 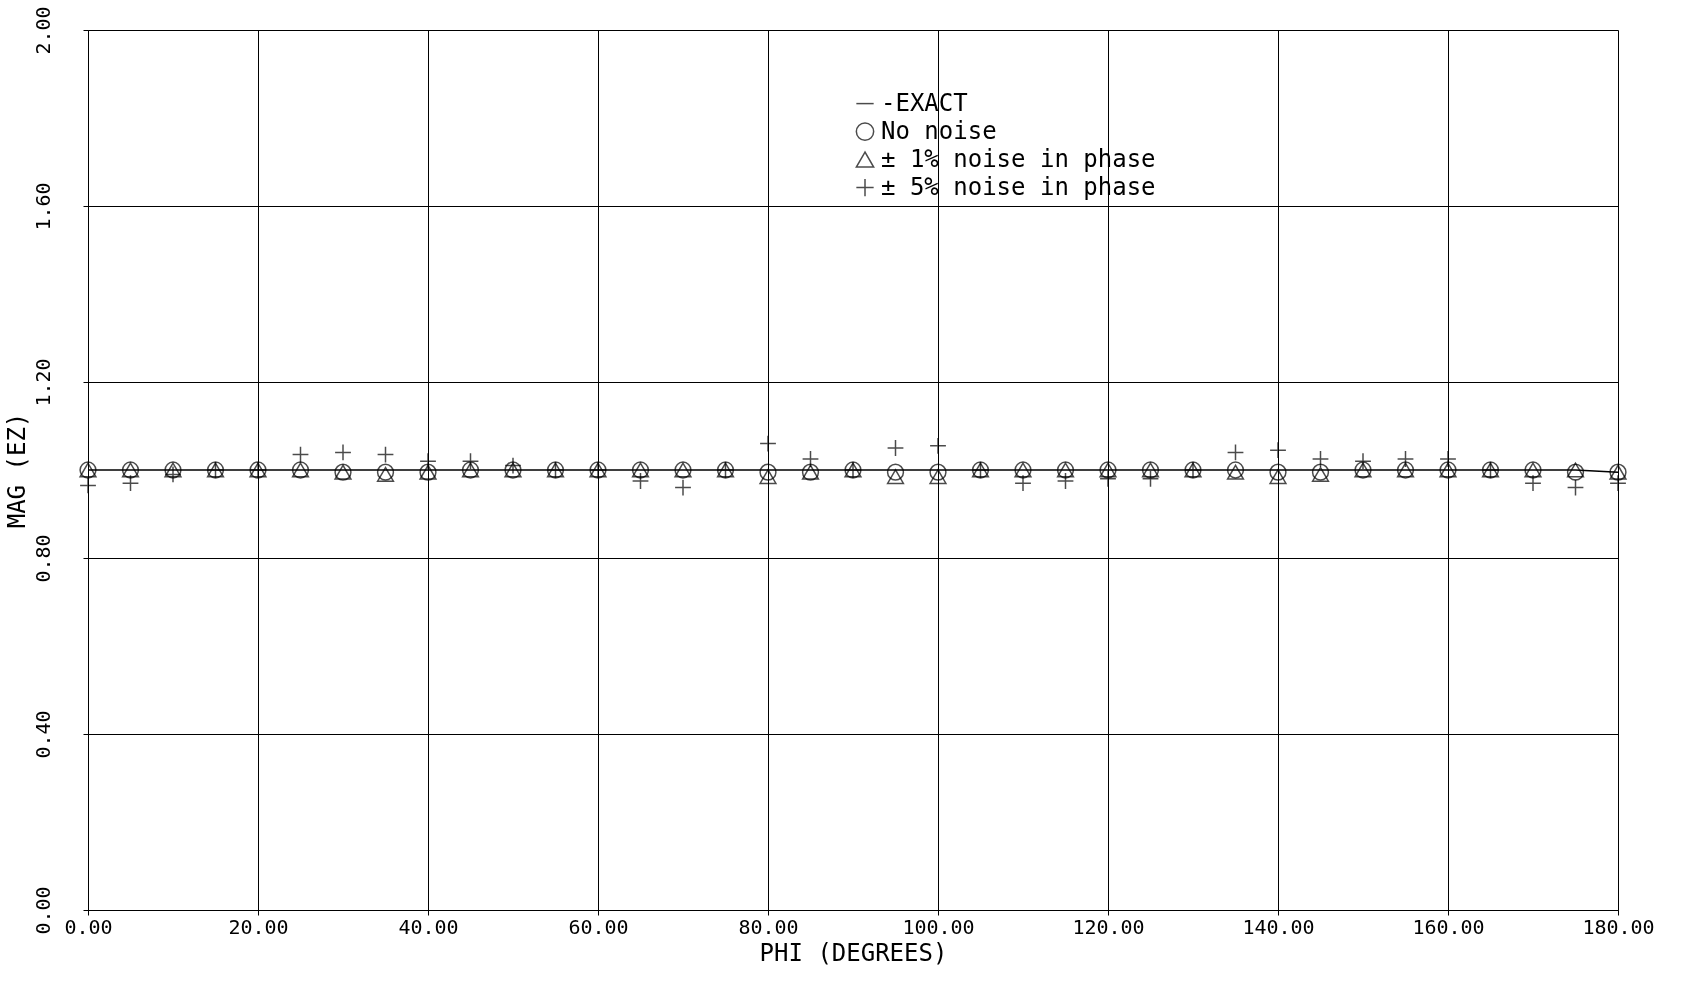 I want to click on x-axis-title: PHI (DEGREES), so click(x=853, y=952).